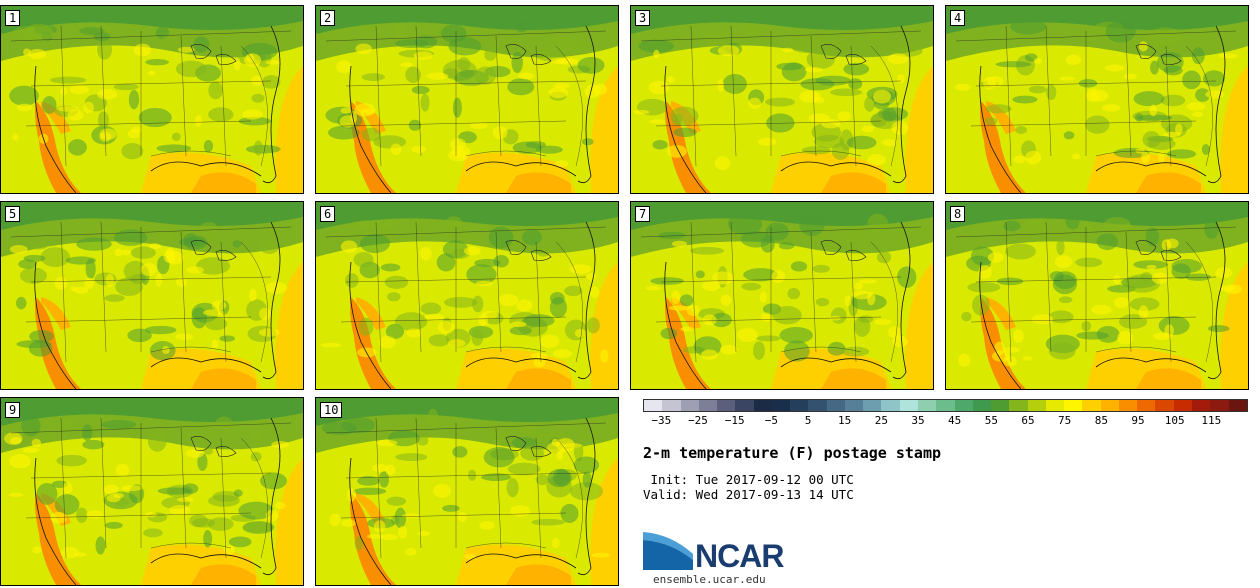  I want to click on map-panel-4: 4, so click(1097, 99).